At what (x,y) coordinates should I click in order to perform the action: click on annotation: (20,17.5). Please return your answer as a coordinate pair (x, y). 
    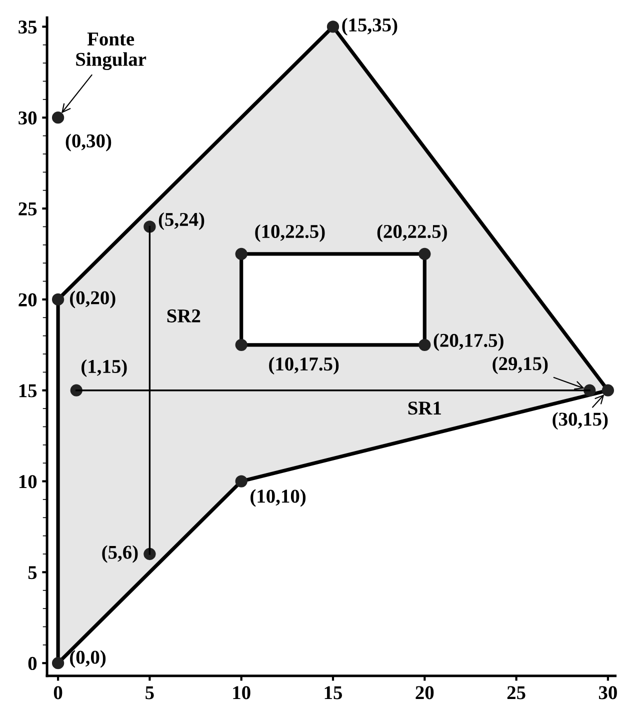
    Looking at the image, I should click on (469, 342).